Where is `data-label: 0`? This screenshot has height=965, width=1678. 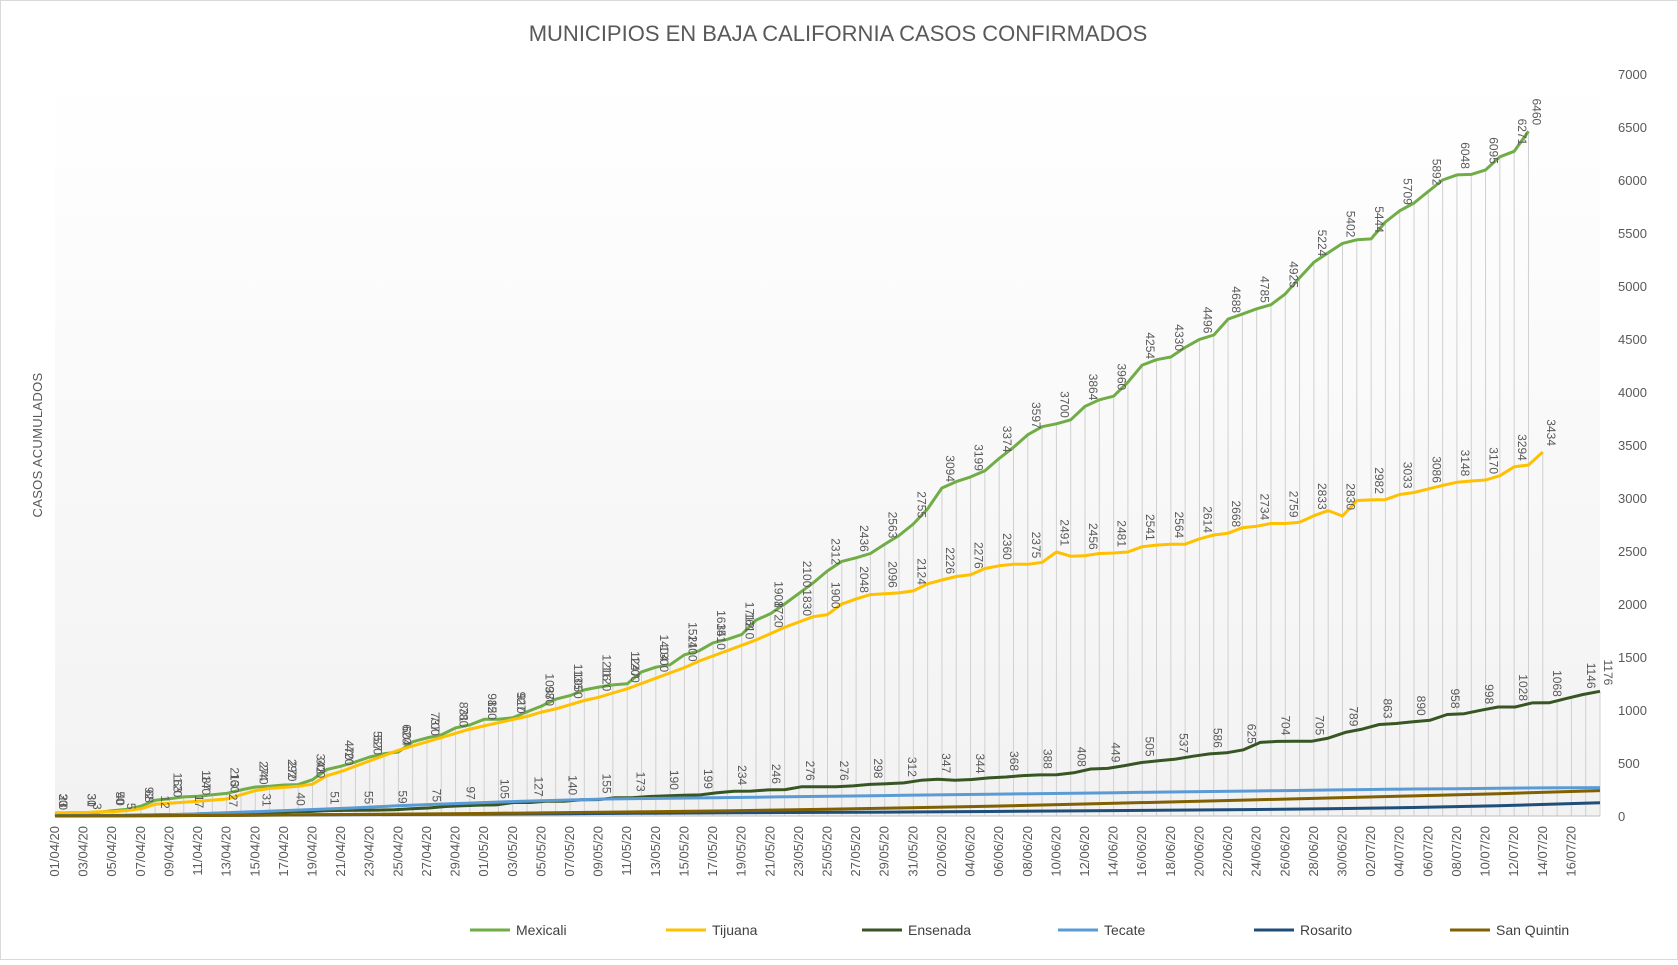
data-label: 0 is located at coordinates (63, 806).